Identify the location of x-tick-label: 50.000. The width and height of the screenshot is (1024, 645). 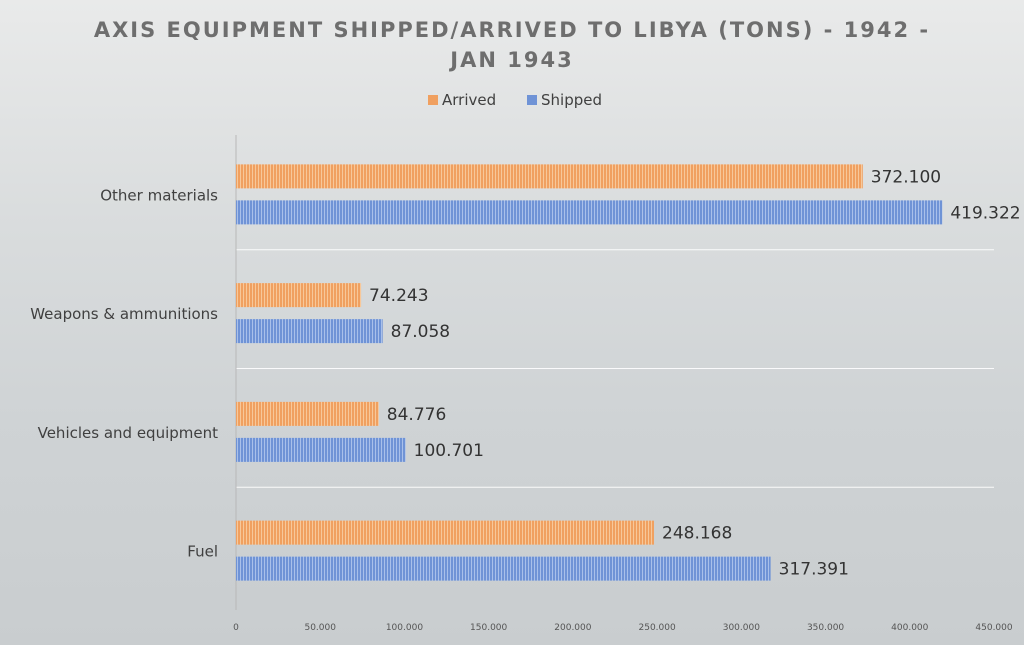
(320, 628).